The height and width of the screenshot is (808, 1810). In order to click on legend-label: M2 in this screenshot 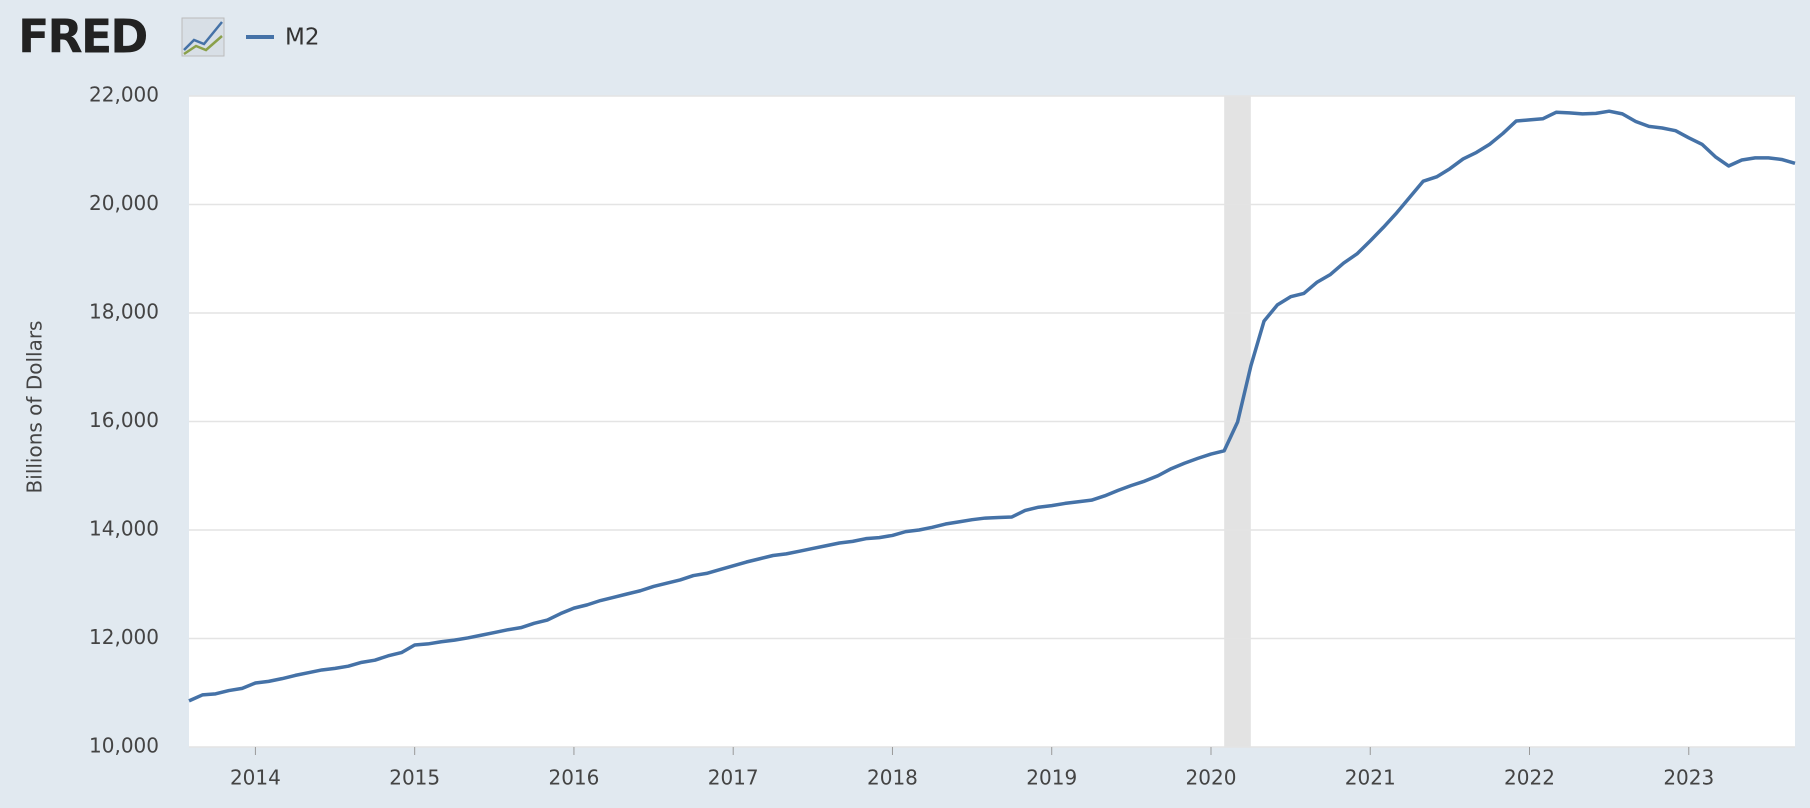, I will do `click(302, 38)`.